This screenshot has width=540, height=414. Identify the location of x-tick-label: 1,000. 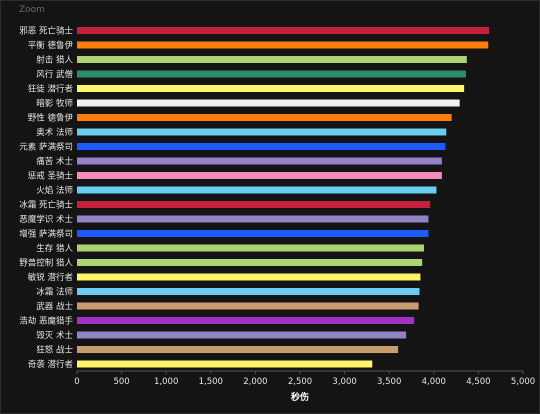
(166, 382).